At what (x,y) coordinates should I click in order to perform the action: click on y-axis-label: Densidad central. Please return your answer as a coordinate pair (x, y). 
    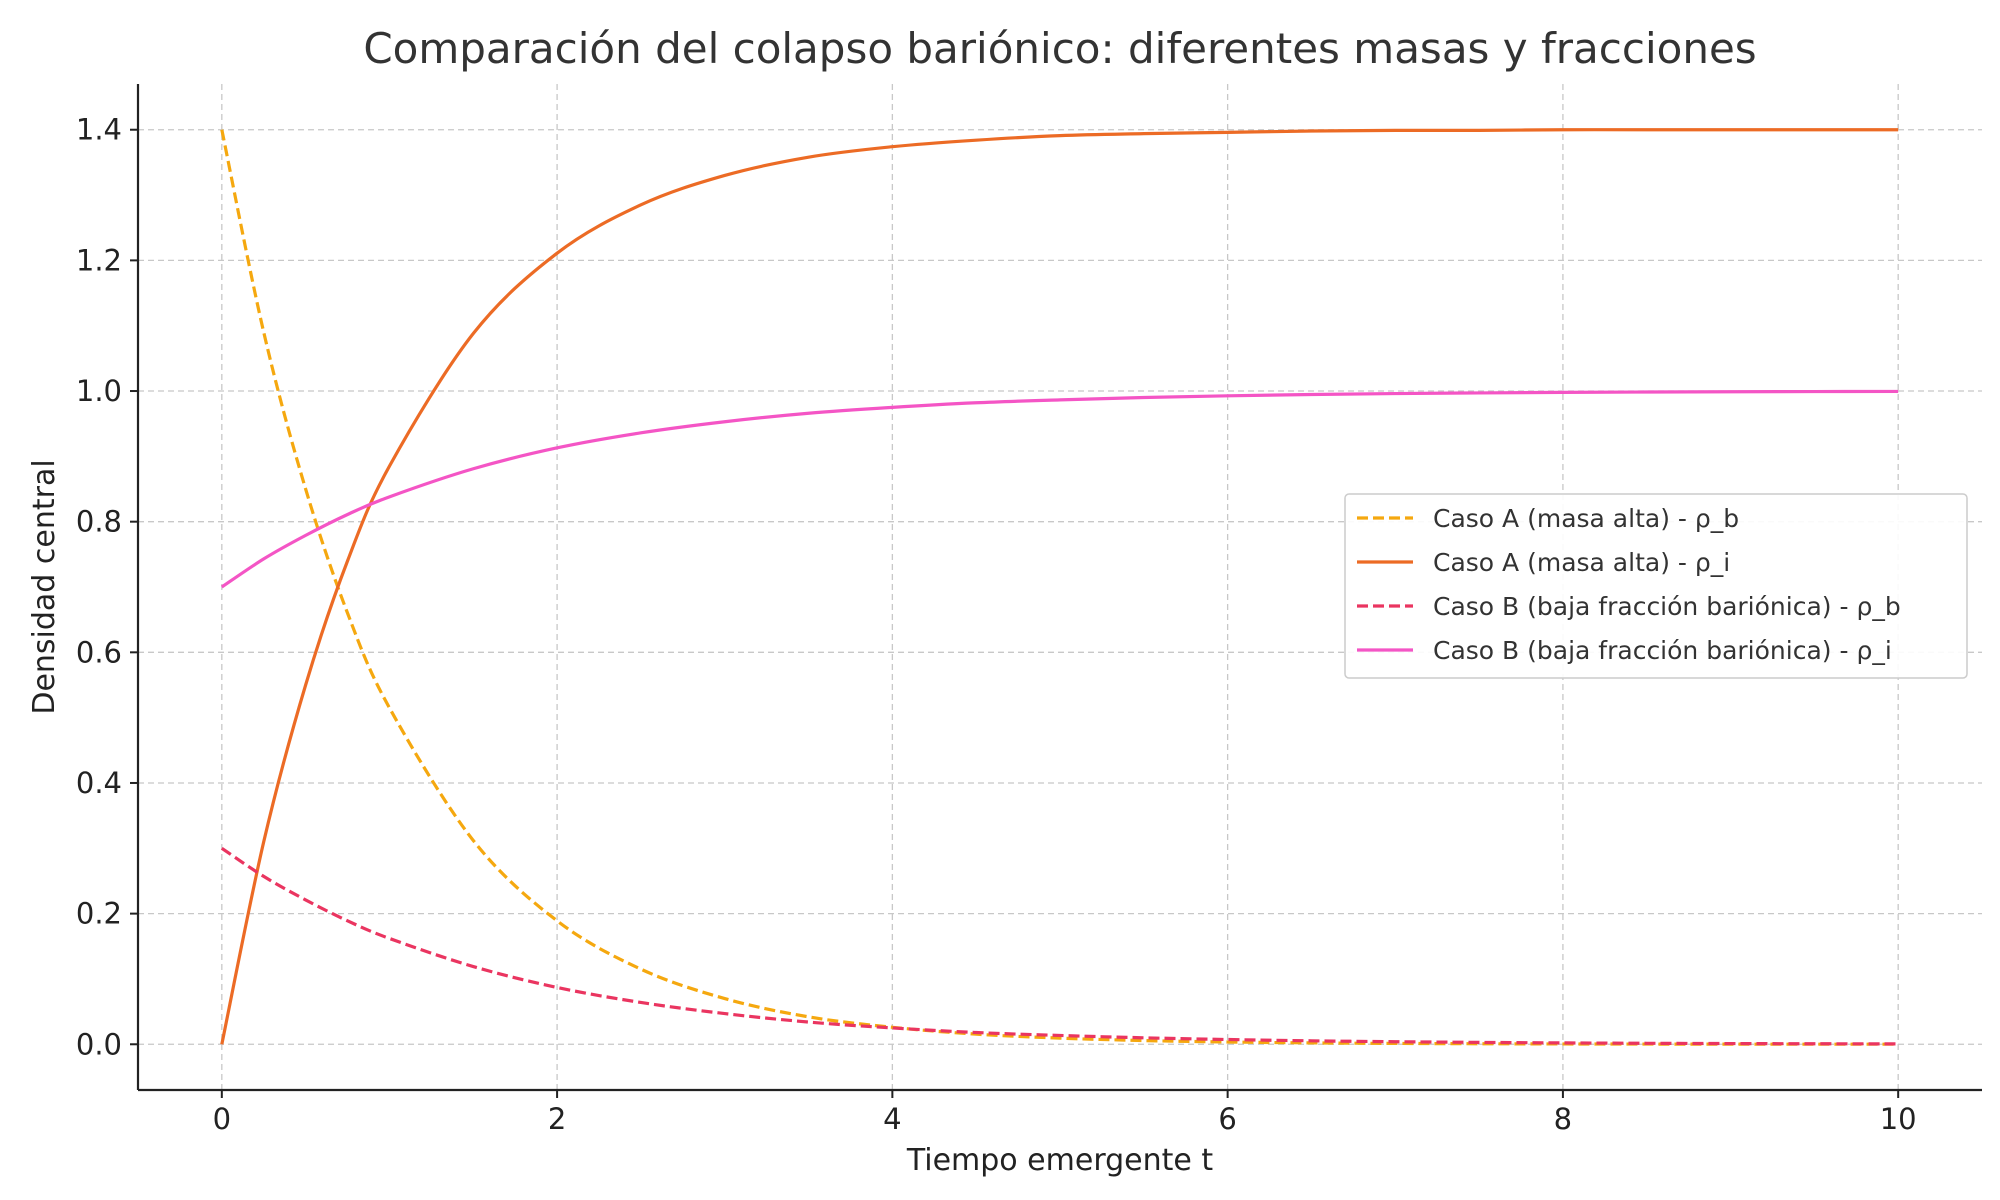
    Looking at the image, I should click on (44, 586).